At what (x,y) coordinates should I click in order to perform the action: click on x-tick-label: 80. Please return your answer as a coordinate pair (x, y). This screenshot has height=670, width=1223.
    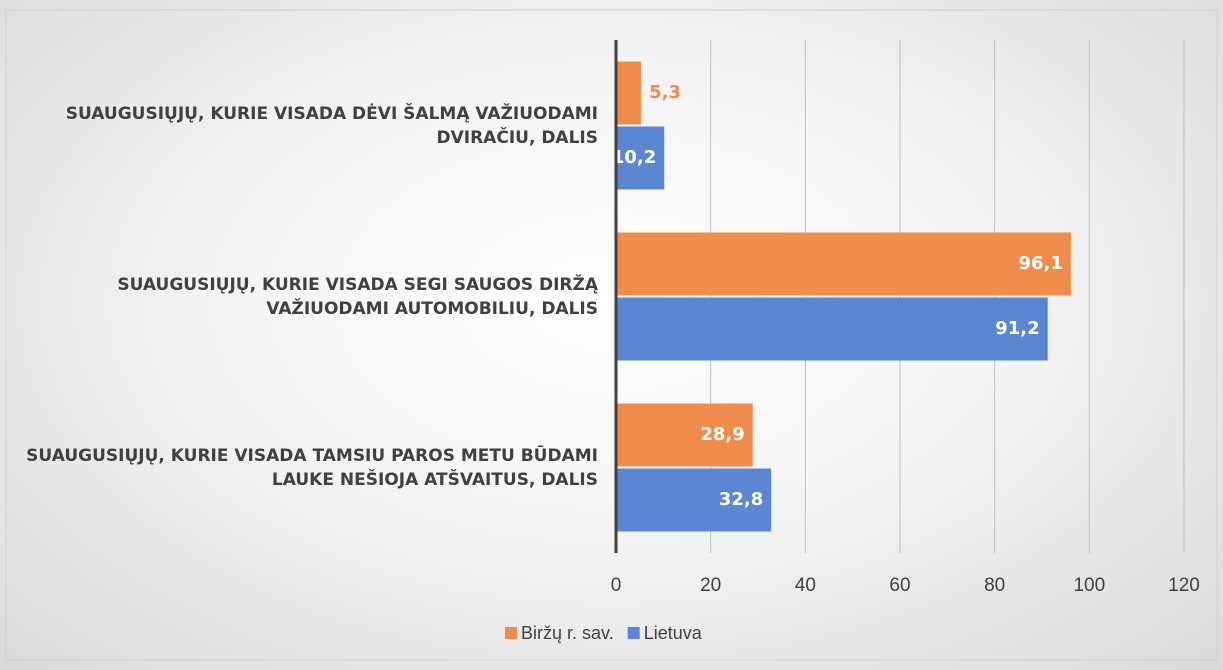
    Looking at the image, I should click on (994, 585).